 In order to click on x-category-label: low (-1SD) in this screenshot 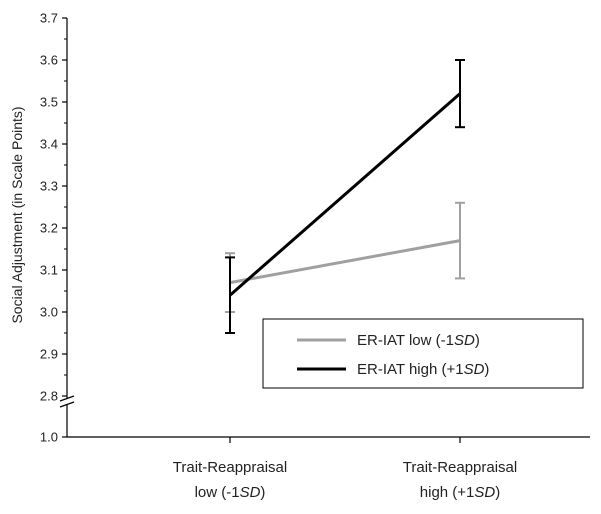, I will do `click(230, 492)`.